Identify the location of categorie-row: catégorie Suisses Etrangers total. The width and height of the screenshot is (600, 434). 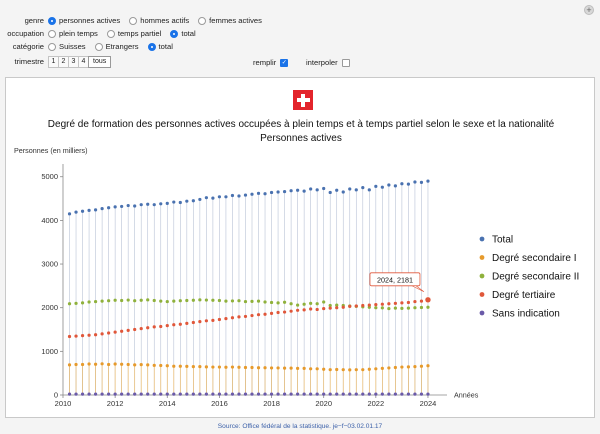
(91, 46).